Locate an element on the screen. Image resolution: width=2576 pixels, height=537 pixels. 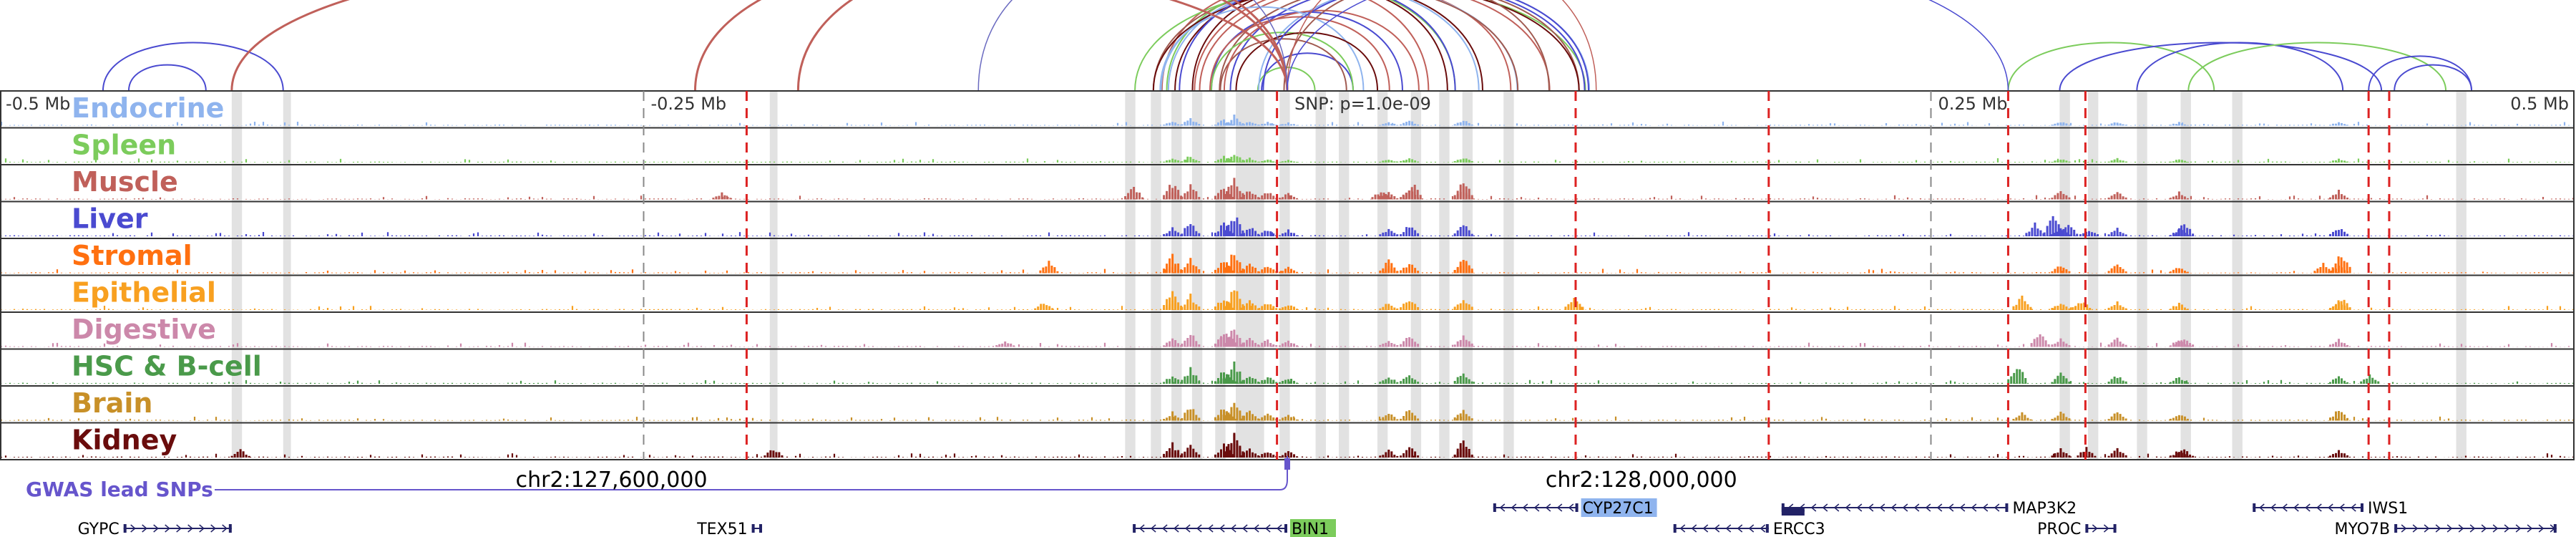
gene-exon is located at coordinates (230, 528).